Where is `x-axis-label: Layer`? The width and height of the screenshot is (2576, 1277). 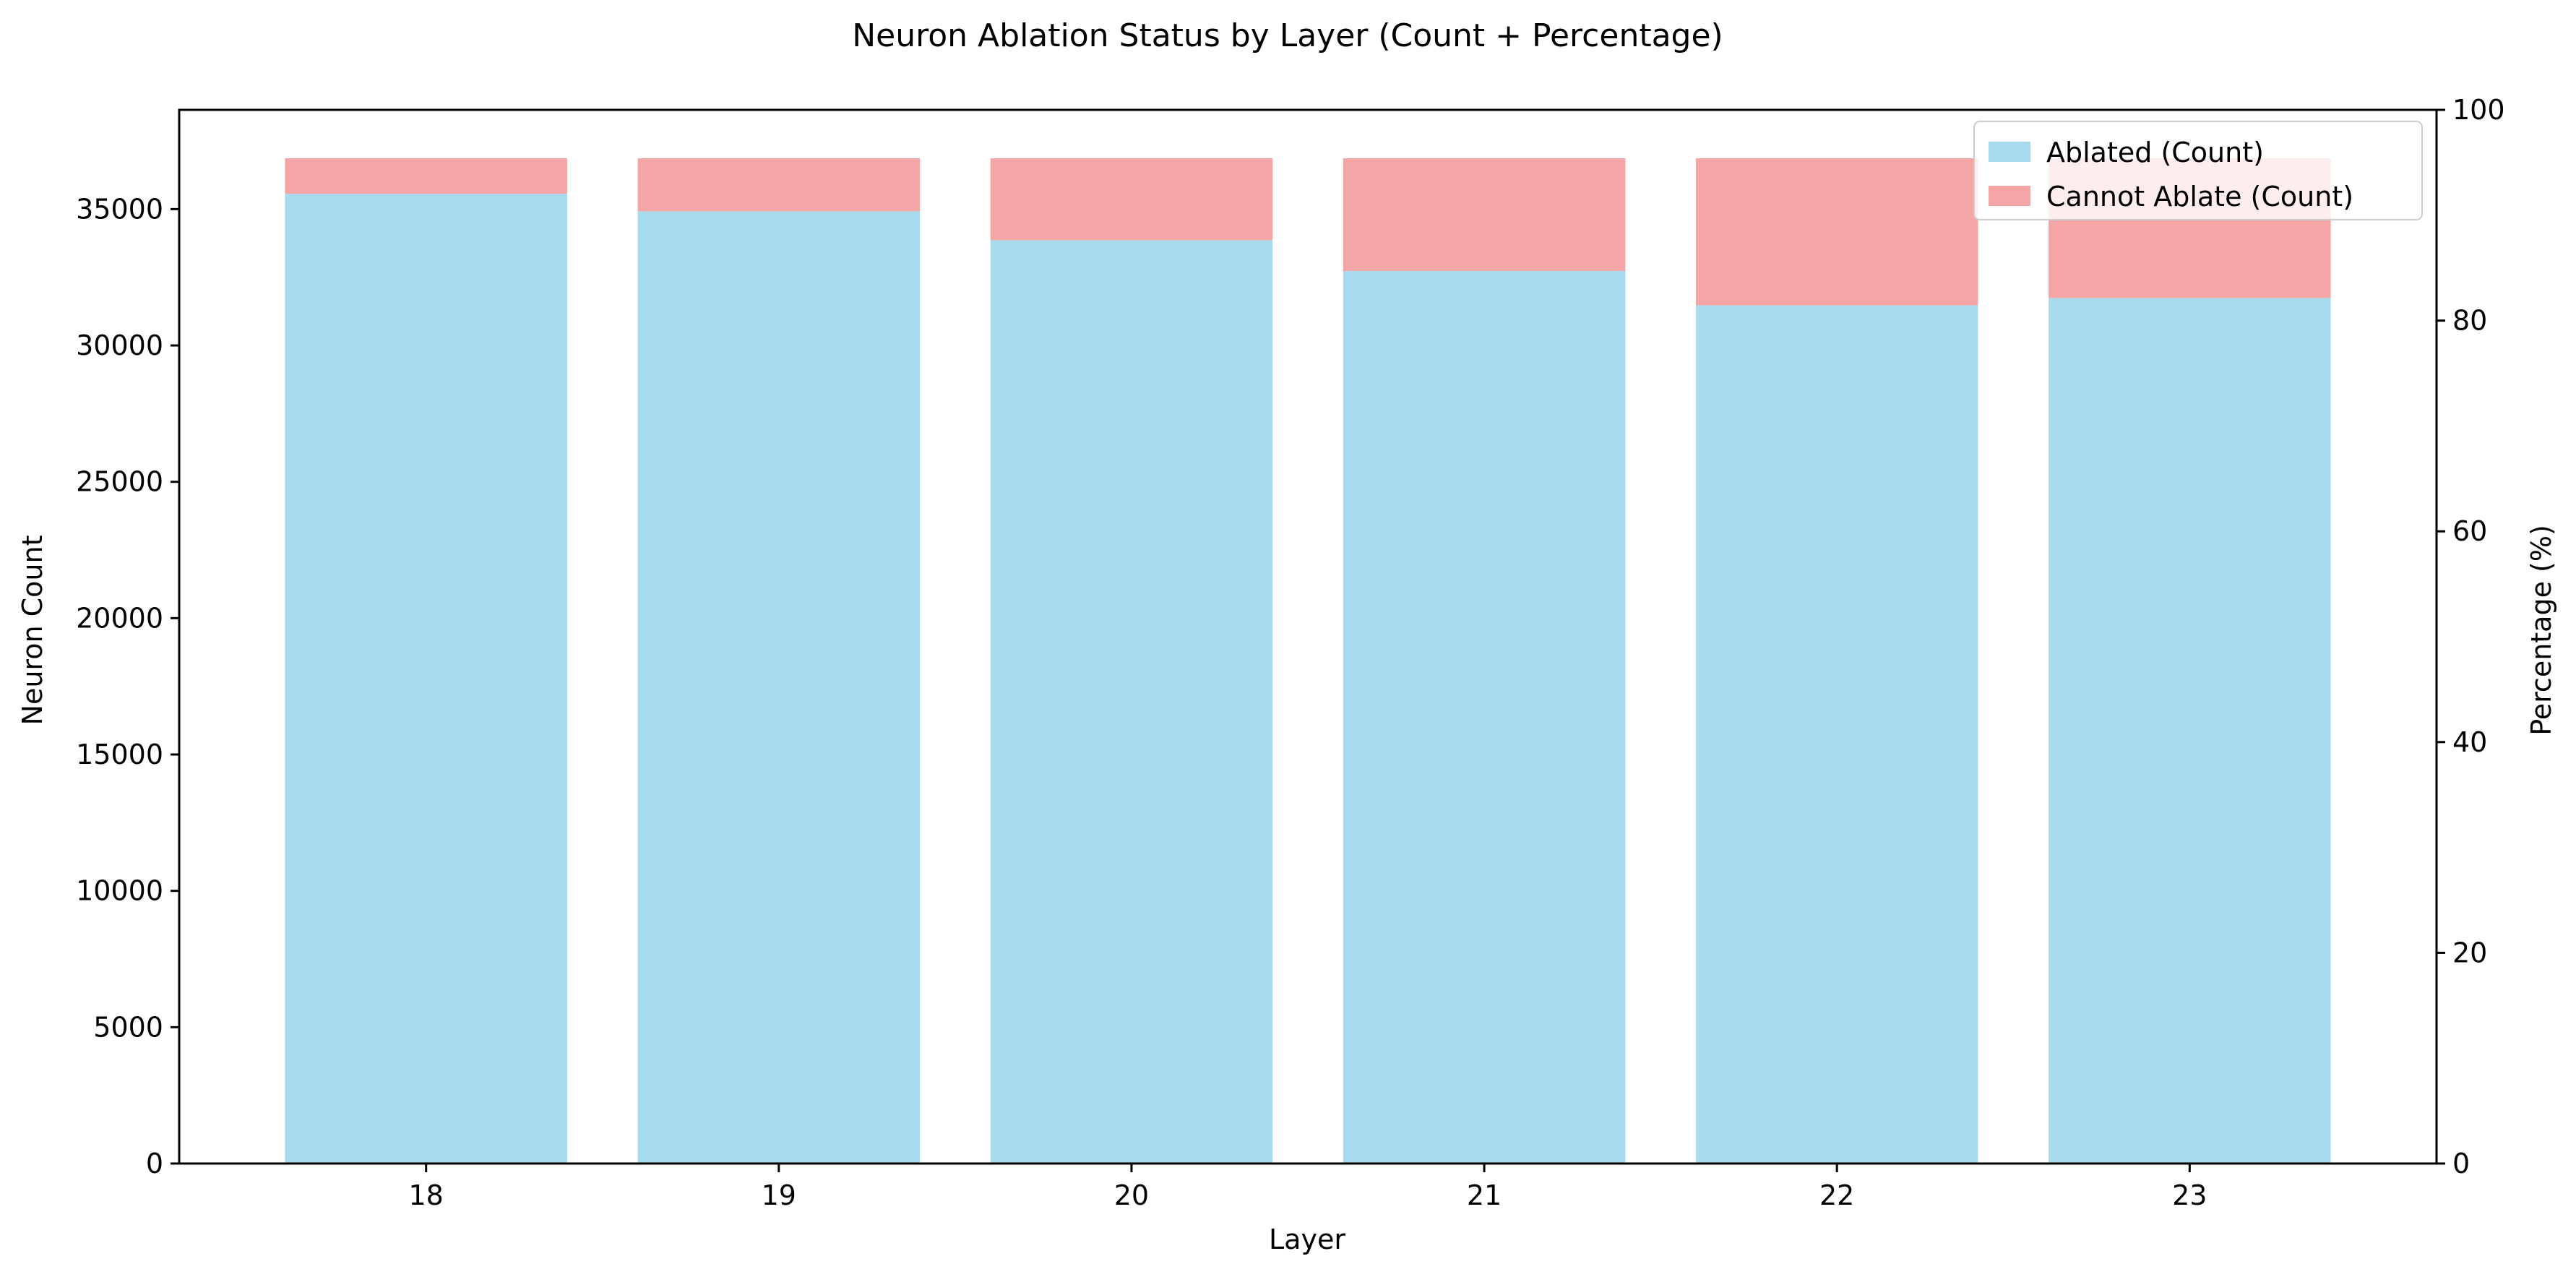 x-axis-label: Layer is located at coordinates (1307, 1239).